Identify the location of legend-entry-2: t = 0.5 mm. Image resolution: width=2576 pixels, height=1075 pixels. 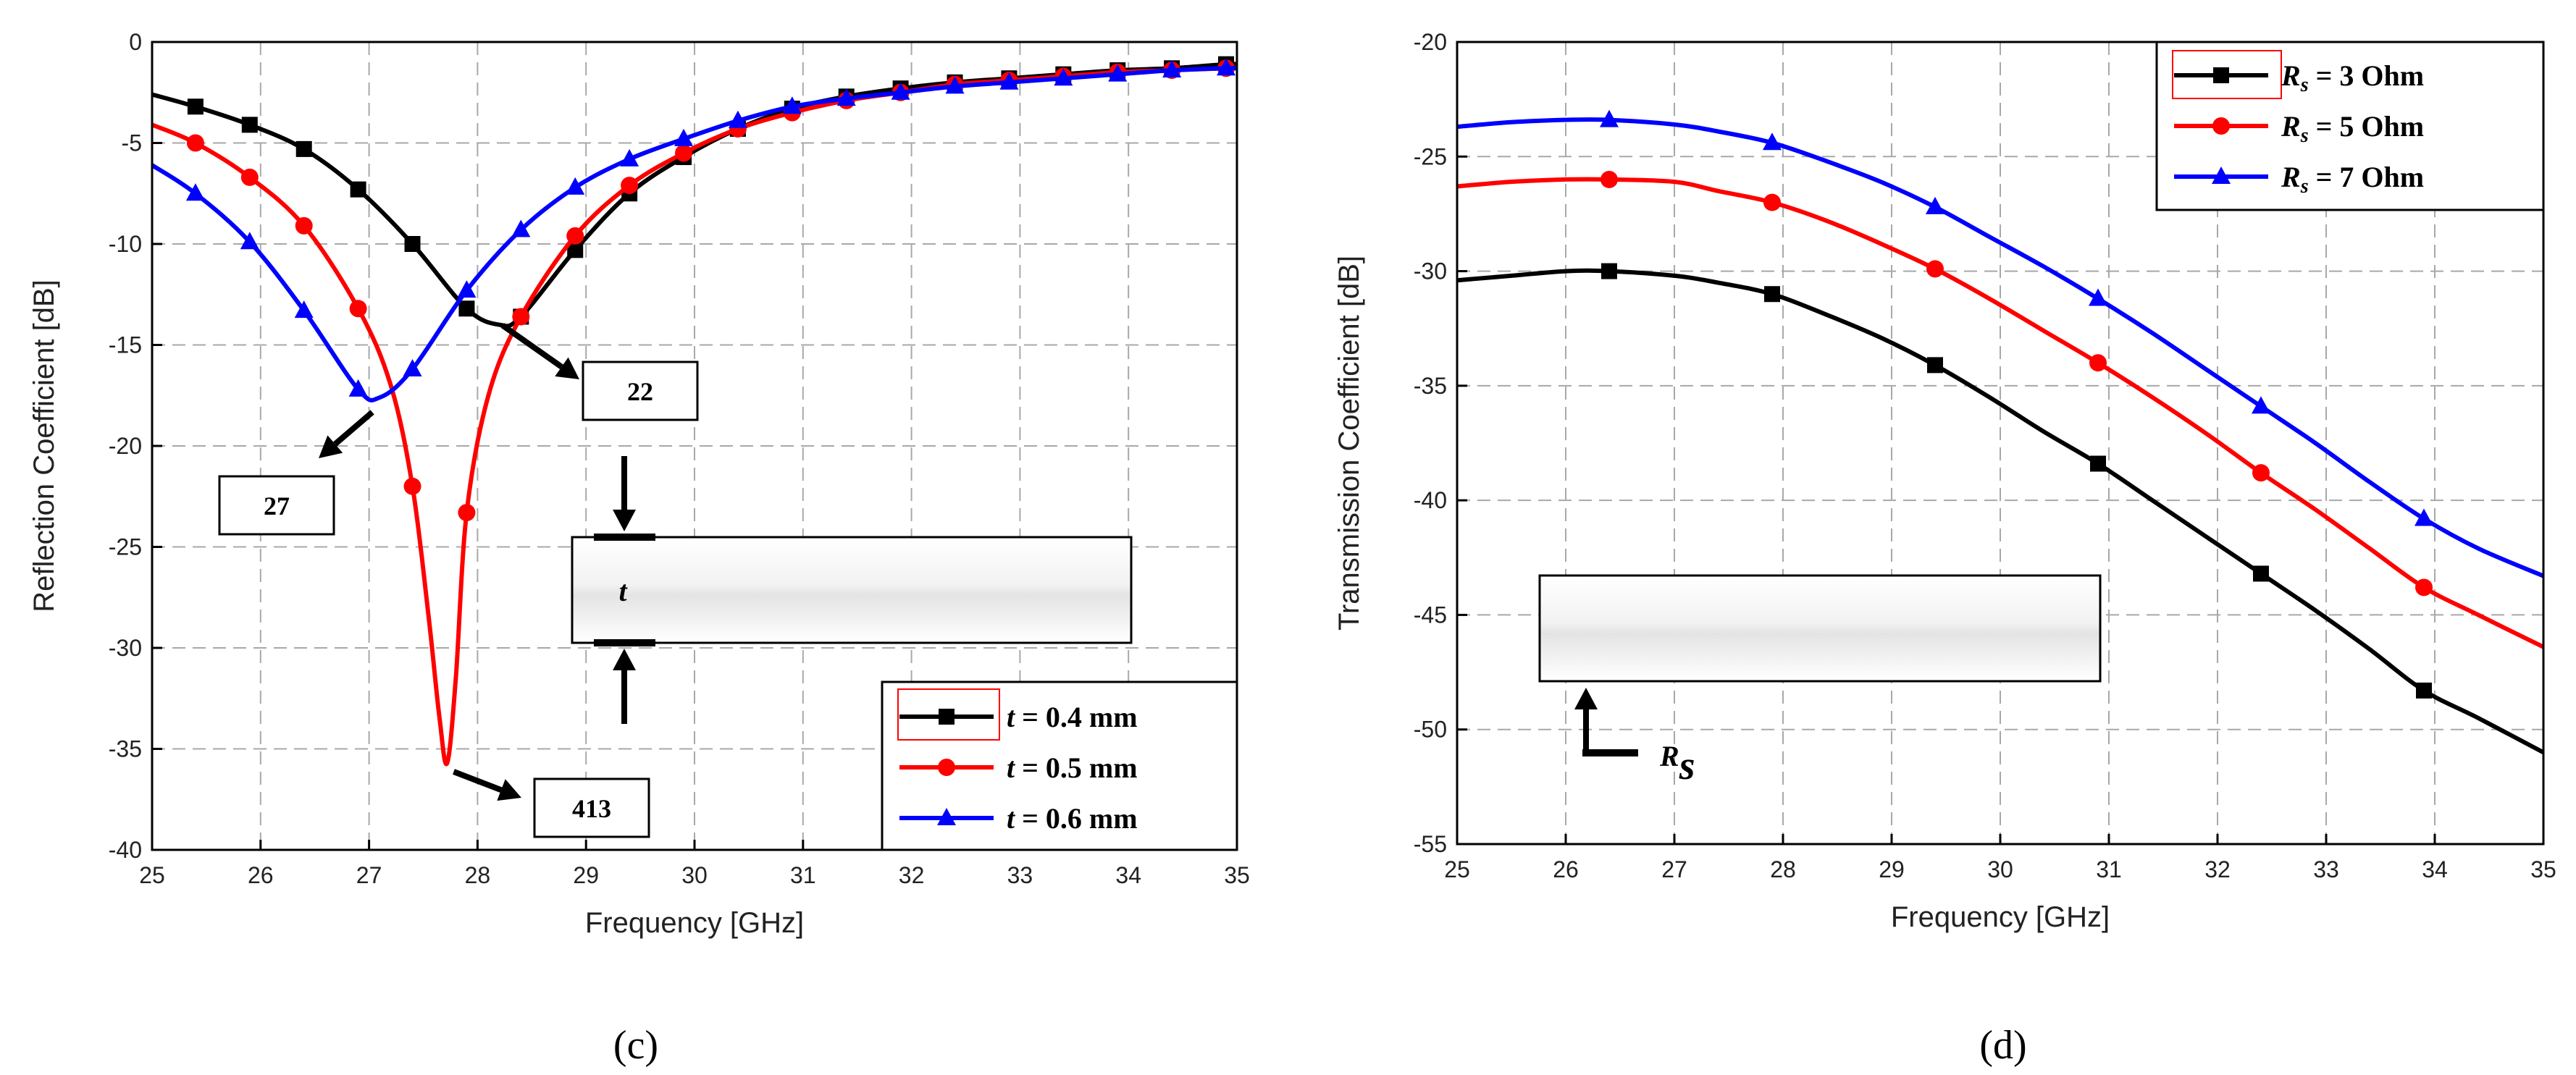
(1018, 768).